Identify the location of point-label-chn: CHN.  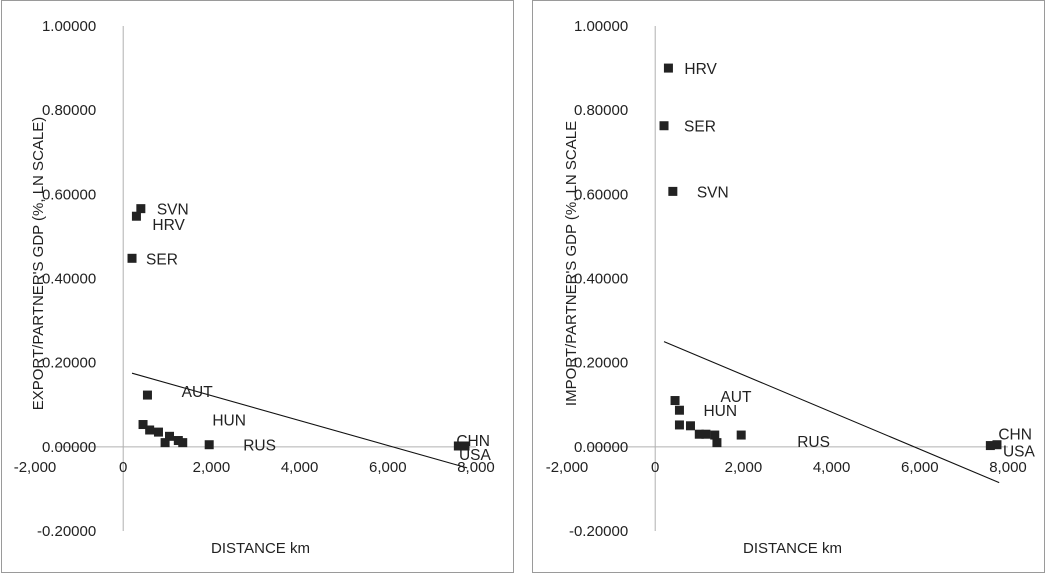
(1015, 435).